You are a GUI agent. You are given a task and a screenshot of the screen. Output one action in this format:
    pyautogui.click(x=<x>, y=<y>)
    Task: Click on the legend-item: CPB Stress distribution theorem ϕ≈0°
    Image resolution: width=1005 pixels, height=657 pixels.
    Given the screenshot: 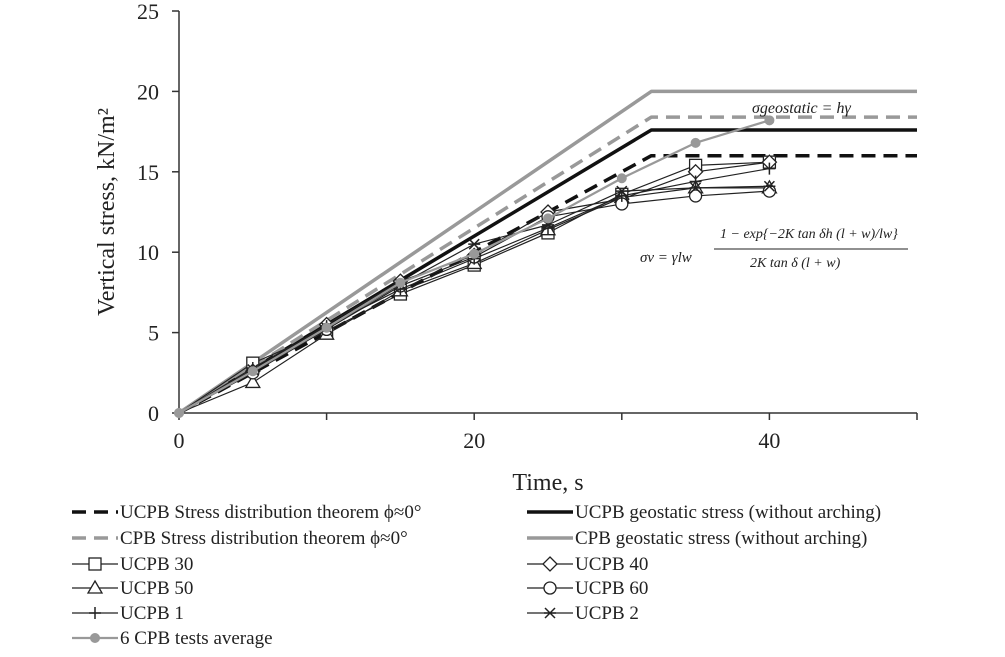 What is the action you would take?
    pyautogui.click(x=240, y=538)
    